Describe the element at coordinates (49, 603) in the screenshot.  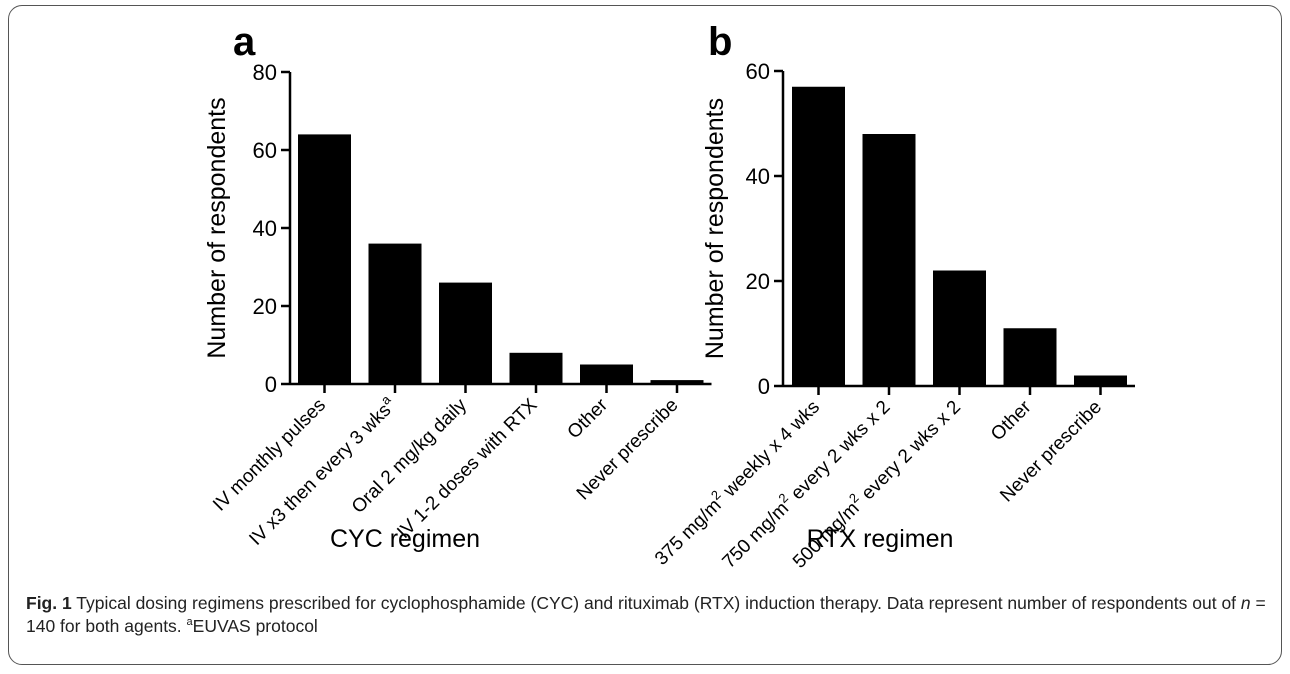
I see `caption-label: Fig. 1` at that location.